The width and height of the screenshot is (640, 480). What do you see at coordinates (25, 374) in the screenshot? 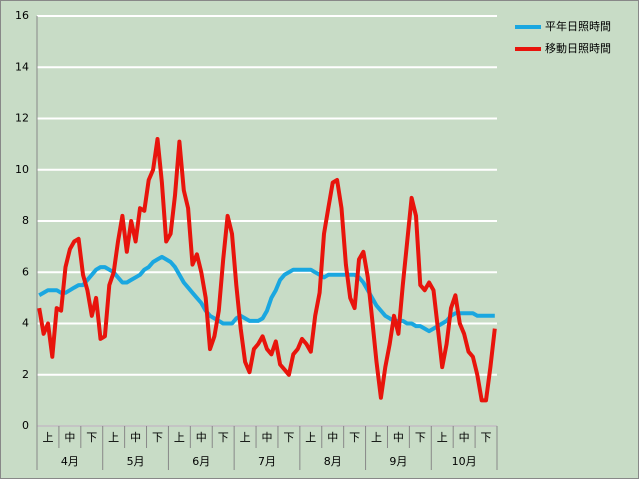
I see `y-tick-label: 2` at bounding box center [25, 374].